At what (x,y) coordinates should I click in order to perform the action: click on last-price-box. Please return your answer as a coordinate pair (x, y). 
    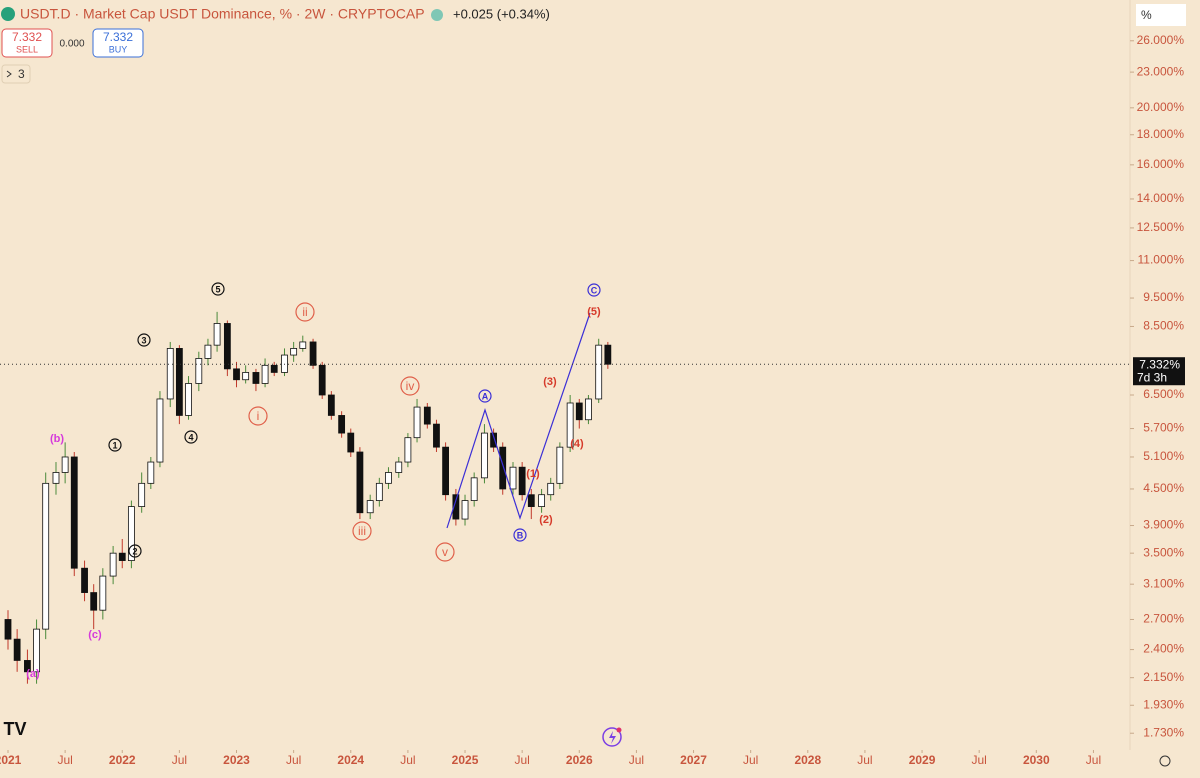
    Looking at the image, I should click on (1159, 371).